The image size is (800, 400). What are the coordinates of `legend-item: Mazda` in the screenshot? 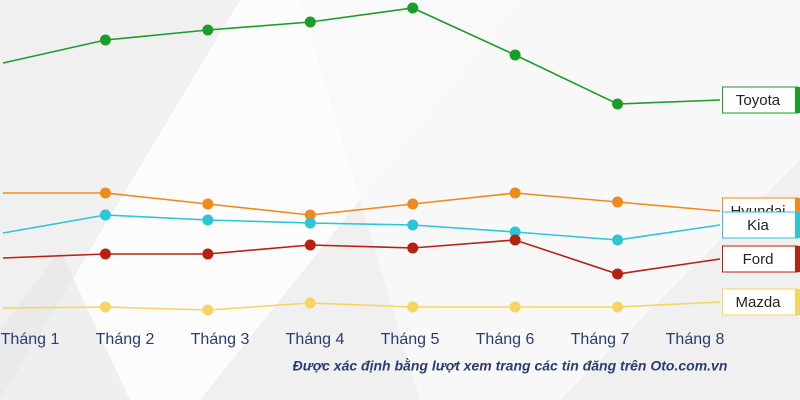 It's located at (761, 302).